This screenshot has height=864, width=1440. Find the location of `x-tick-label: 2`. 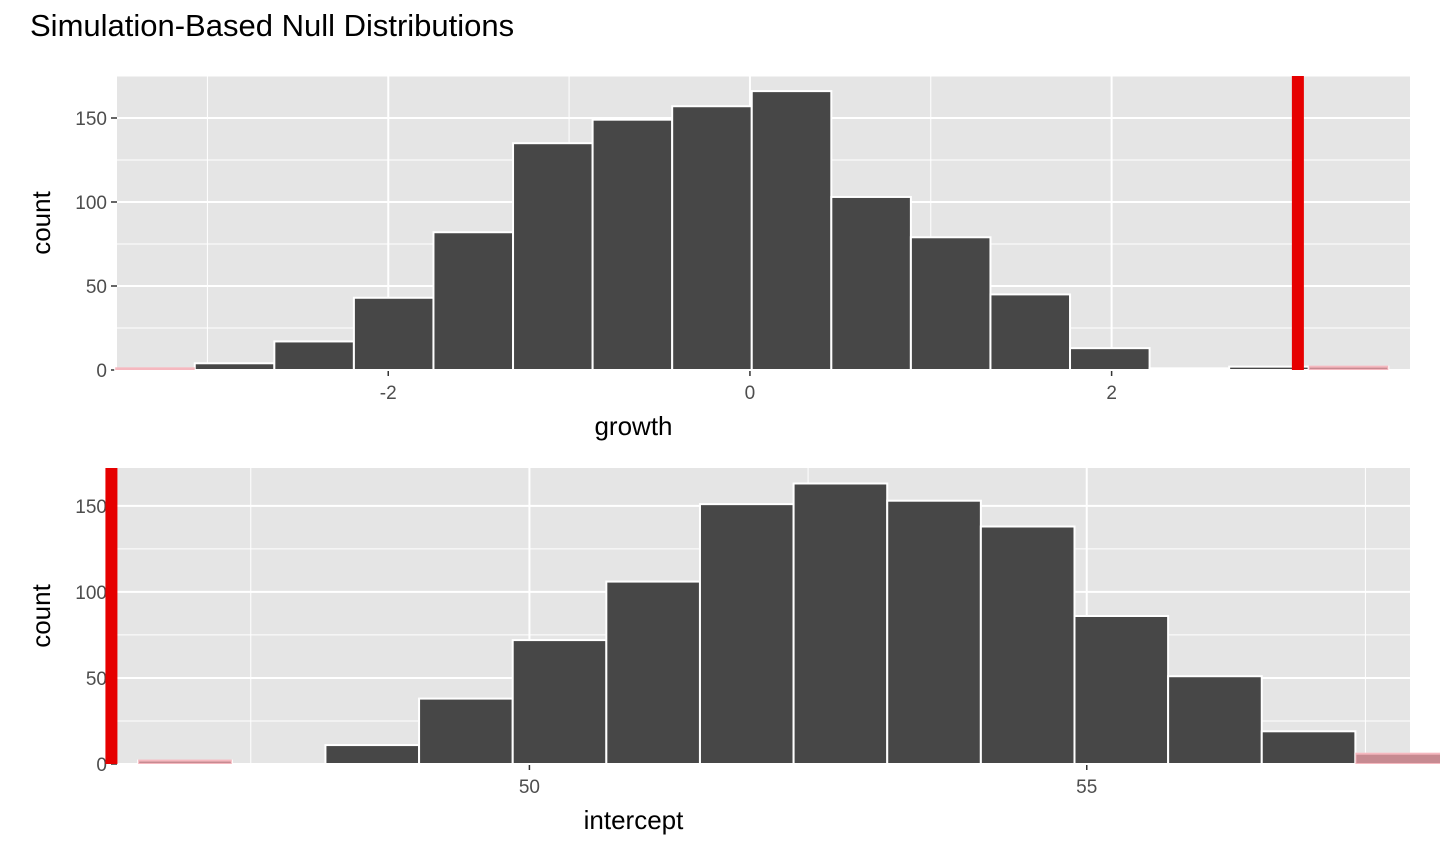

x-tick-label: 2 is located at coordinates (1111, 393).